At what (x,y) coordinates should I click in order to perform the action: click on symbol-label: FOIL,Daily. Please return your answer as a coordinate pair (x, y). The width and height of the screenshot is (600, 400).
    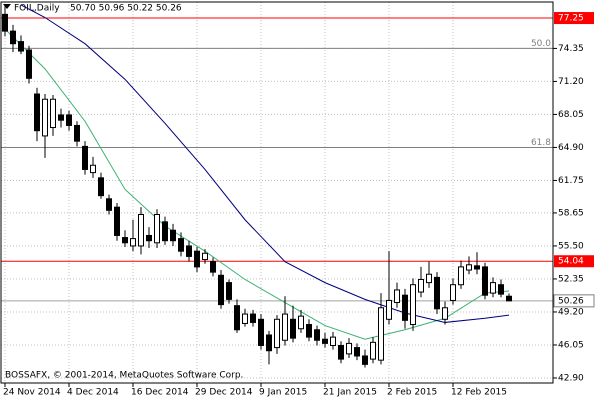
    Looking at the image, I should click on (37, 9).